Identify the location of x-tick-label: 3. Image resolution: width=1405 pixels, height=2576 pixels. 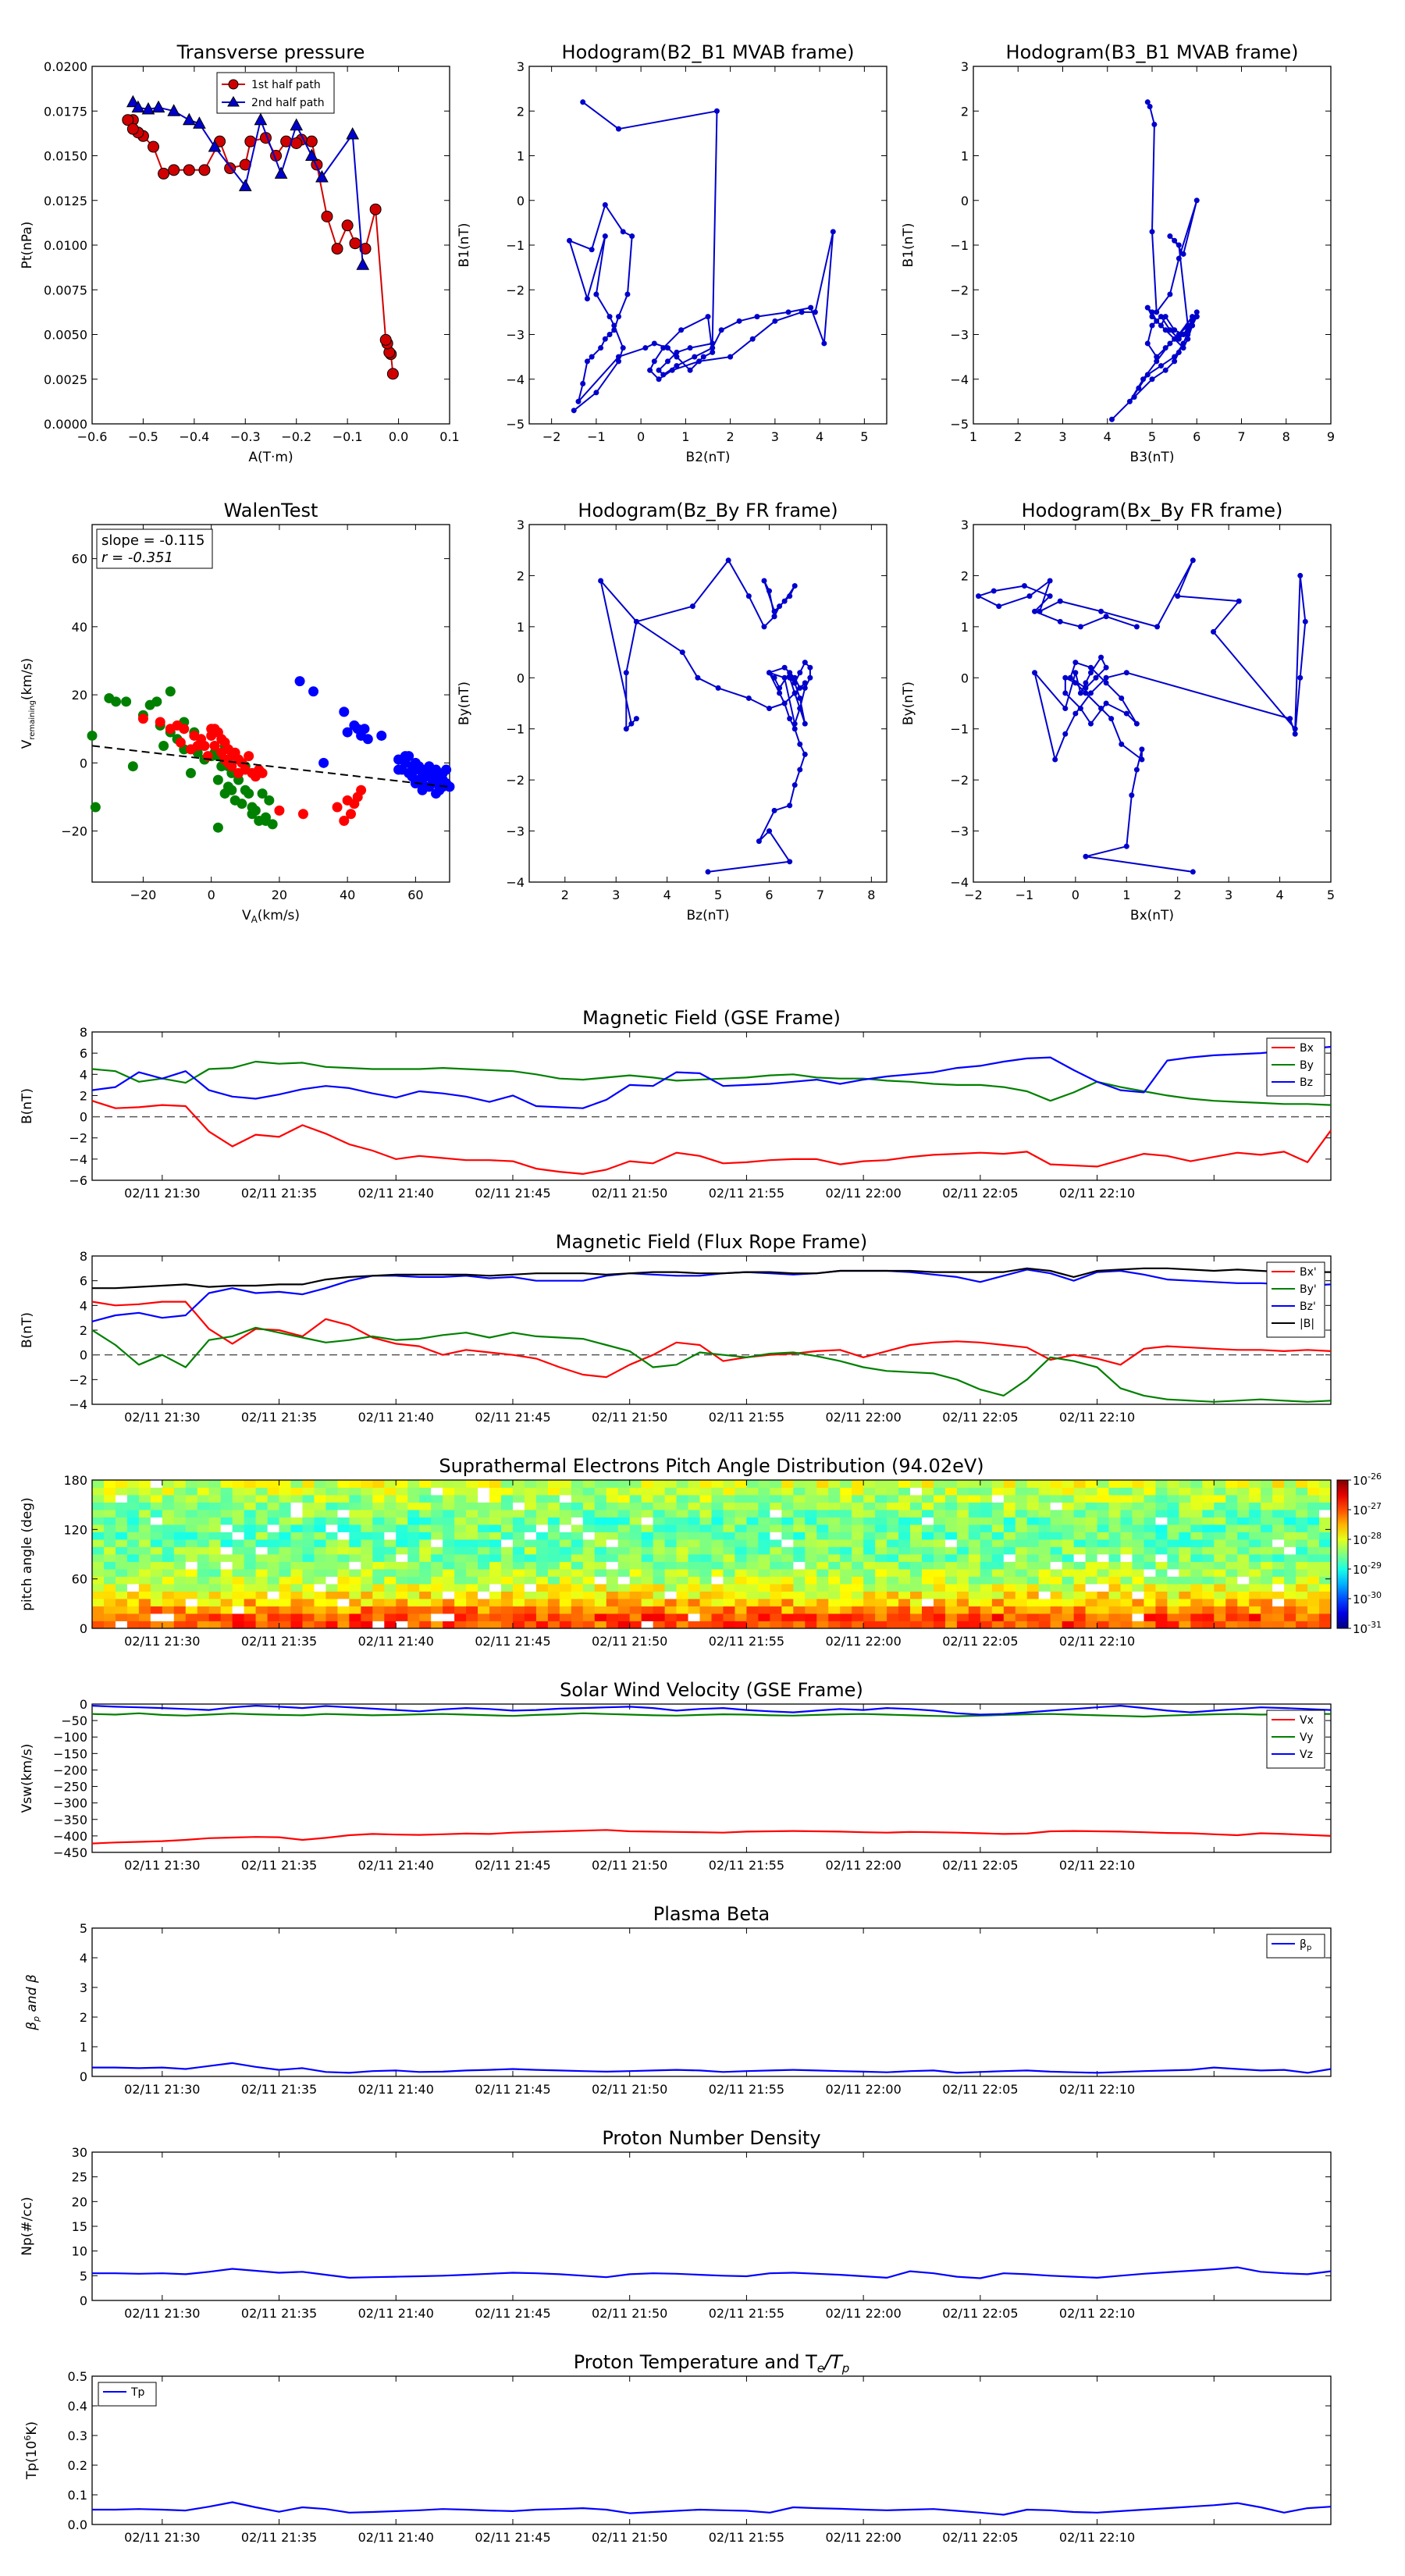
(775, 436).